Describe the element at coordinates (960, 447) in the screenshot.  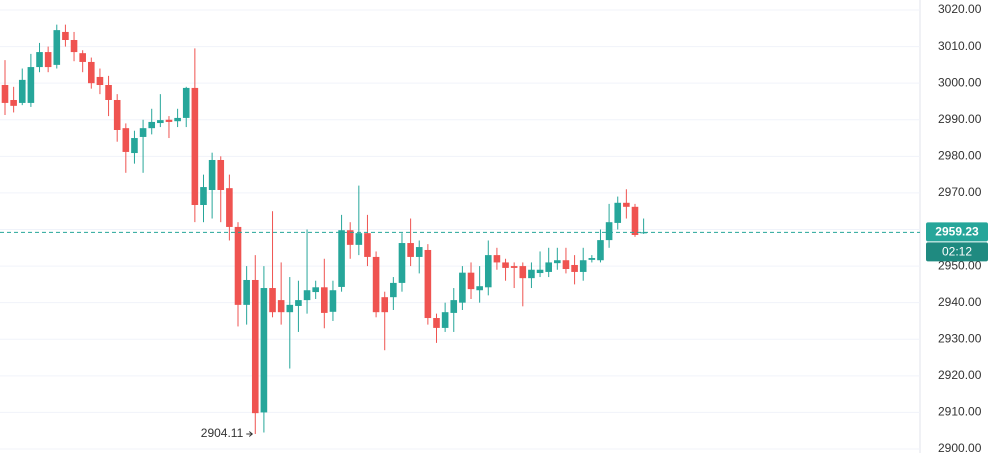
I see `y-tick-label: 2900.00` at that location.